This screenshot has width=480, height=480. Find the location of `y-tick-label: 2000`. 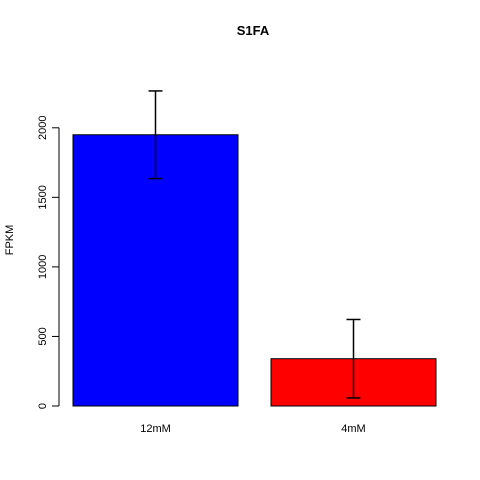

y-tick-label: 2000 is located at coordinates (43, 128).